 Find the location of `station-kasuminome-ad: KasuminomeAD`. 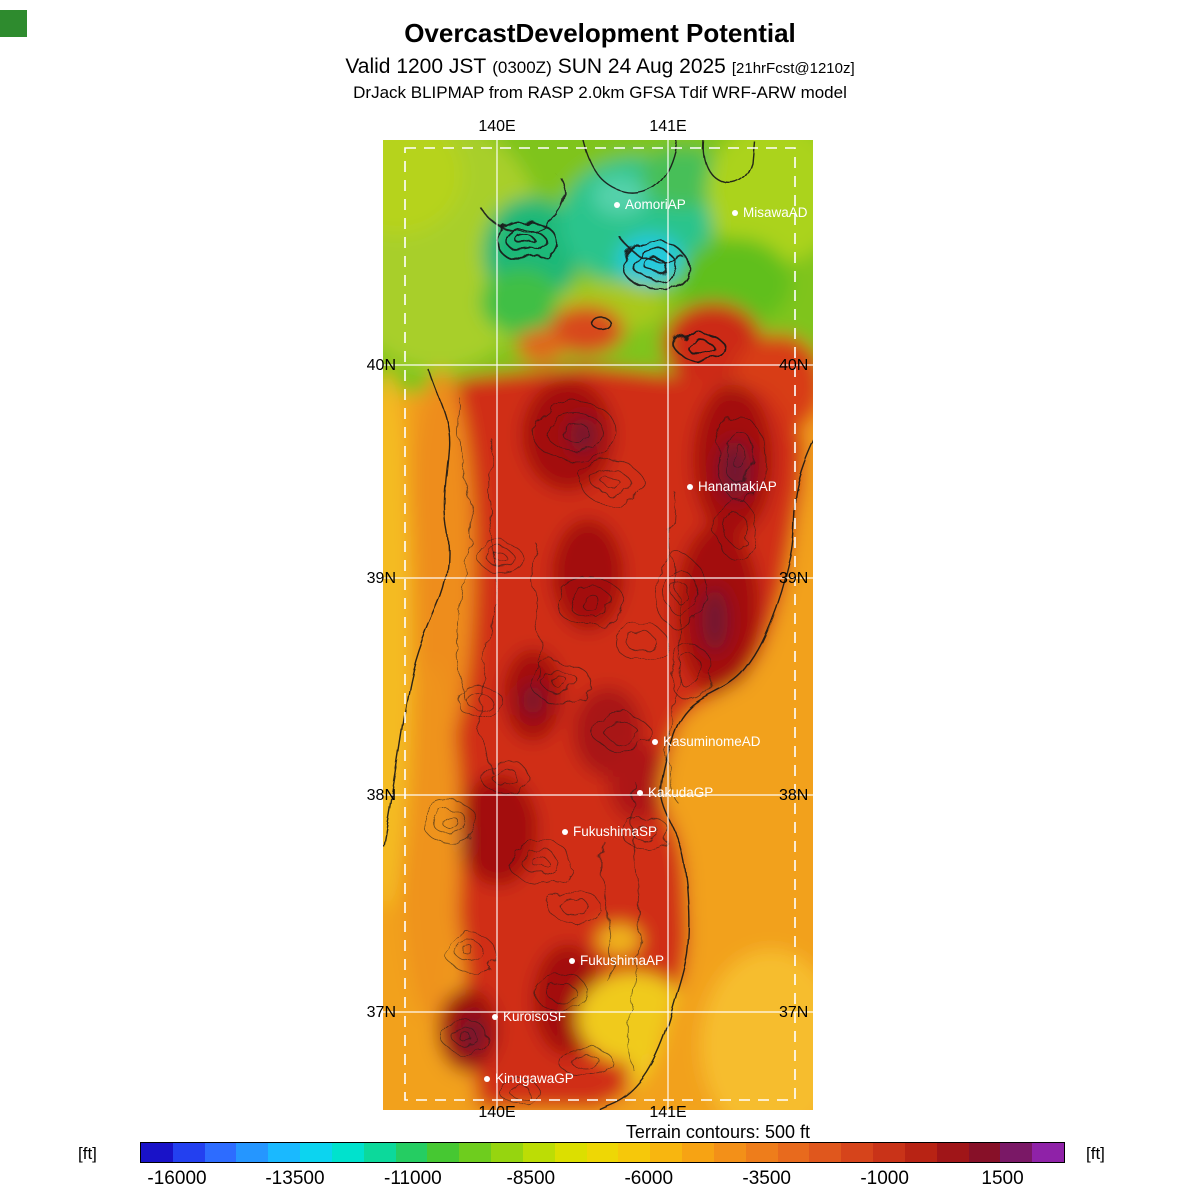

station-kasuminome-ad: KasuminomeAD is located at coordinates (706, 741).